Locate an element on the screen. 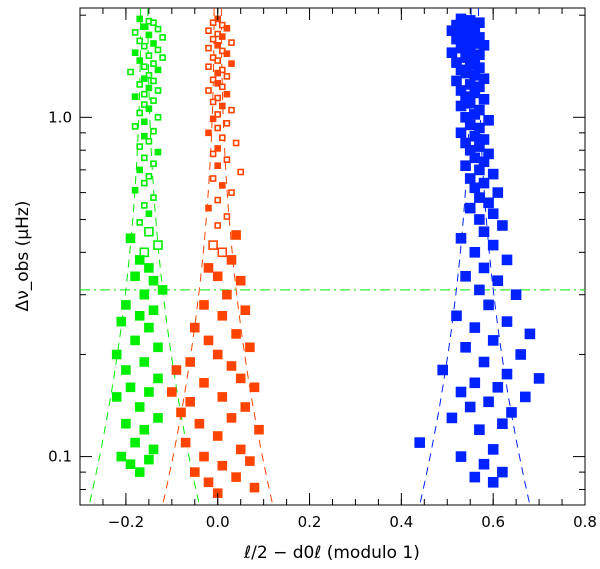 The image size is (600, 569). x-tick-label-3: 0.4 is located at coordinates (401, 522).